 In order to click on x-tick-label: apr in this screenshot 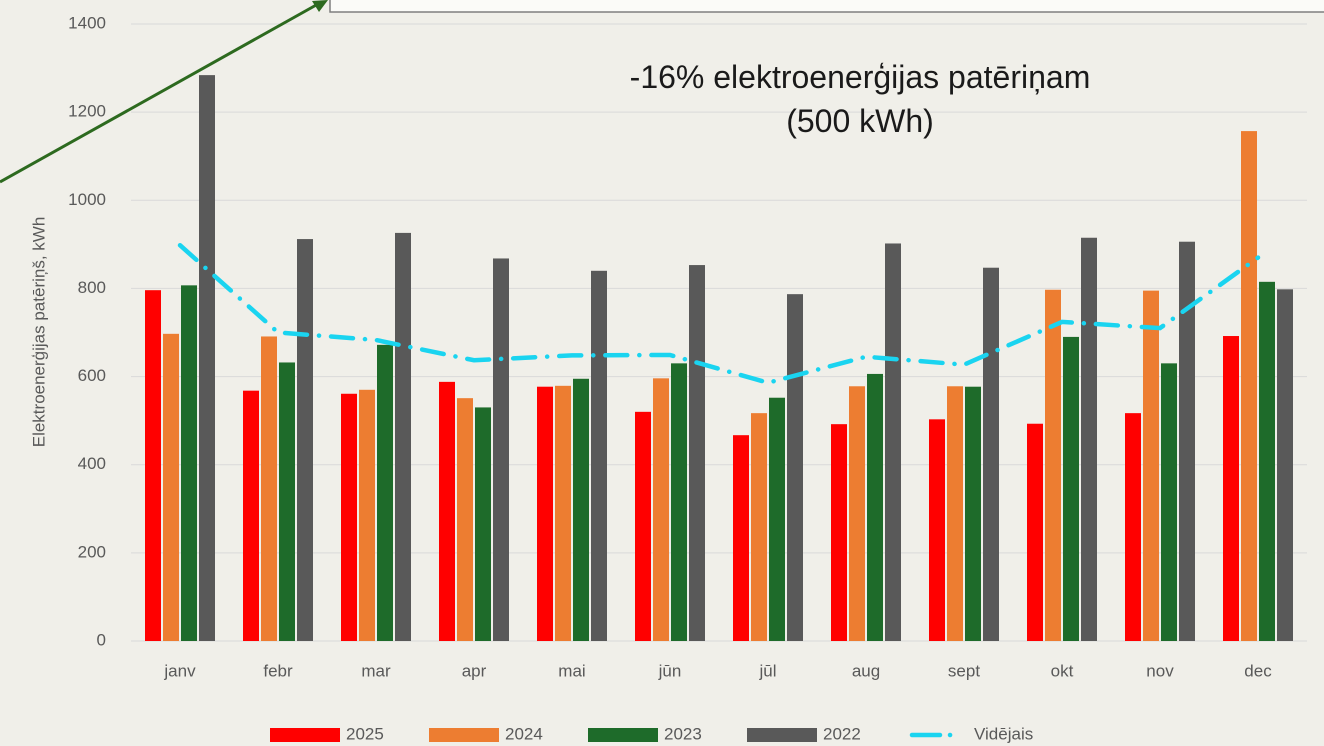, I will do `click(474, 670)`.